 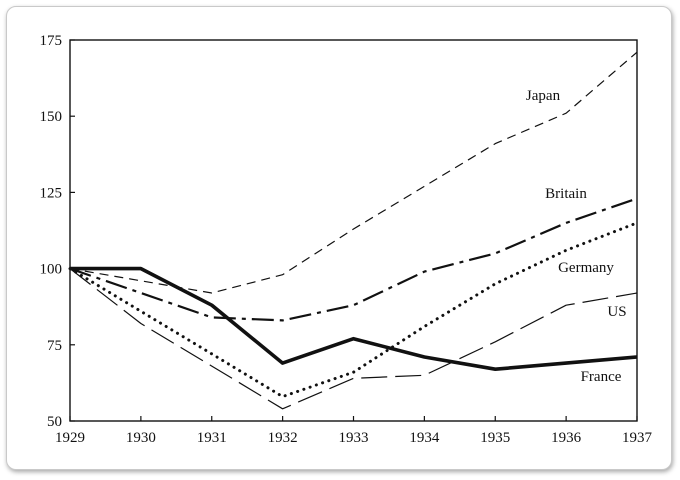 What do you see at coordinates (51, 193) in the screenshot?
I see `y-tick-label: 125` at bounding box center [51, 193].